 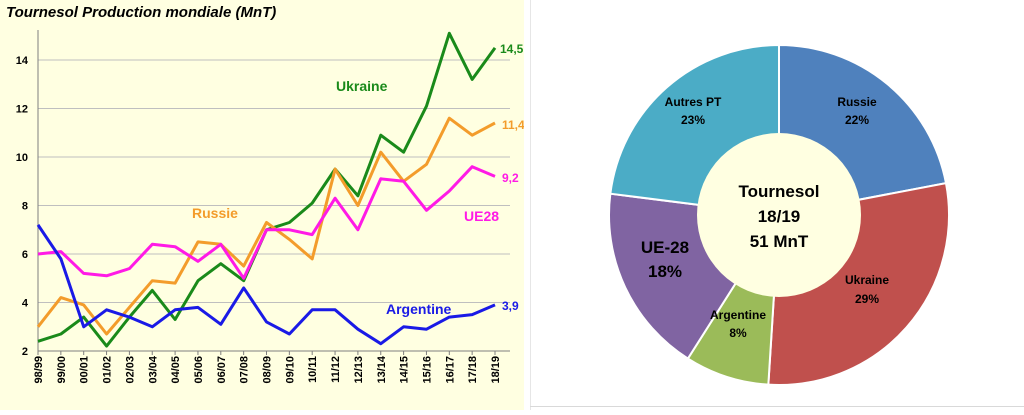 I want to click on x-tick-label: 11/12, so click(x=336, y=369).